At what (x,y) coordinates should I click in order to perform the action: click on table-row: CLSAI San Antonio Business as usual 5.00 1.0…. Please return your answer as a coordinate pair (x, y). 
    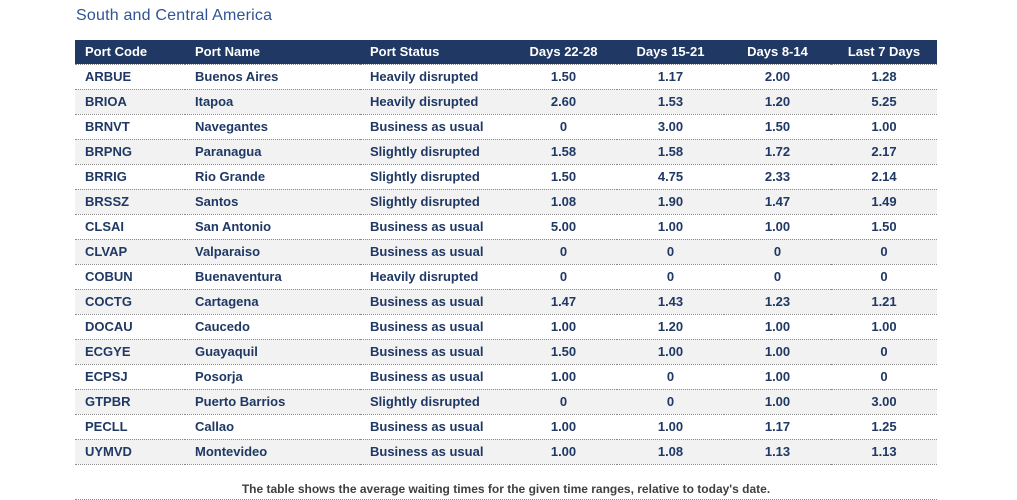
    Looking at the image, I should click on (506, 227).